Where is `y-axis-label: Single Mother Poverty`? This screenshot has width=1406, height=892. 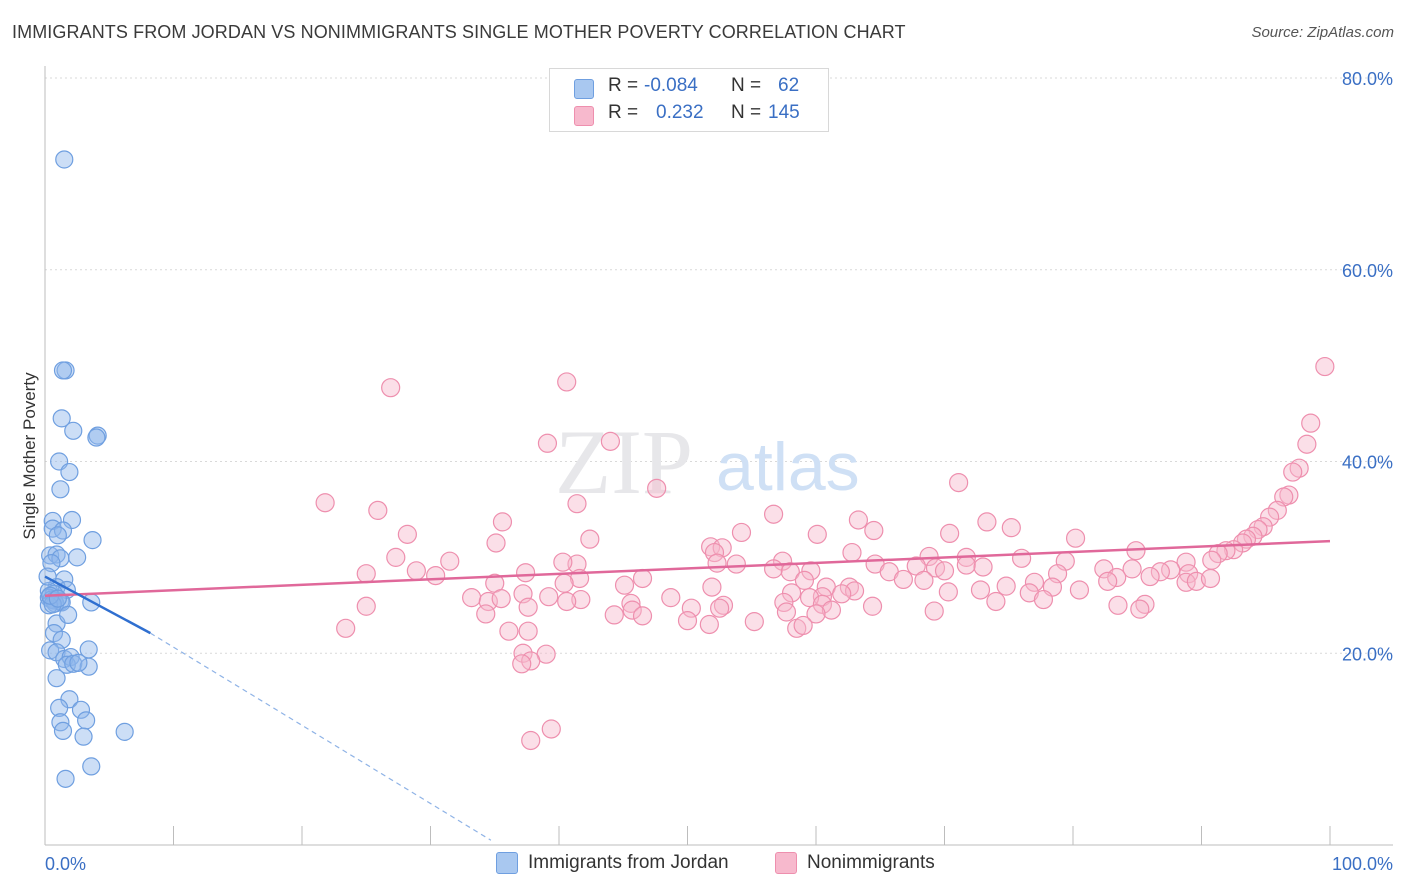 y-axis-label: Single Mother Poverty is located at coordinates (29, 456).